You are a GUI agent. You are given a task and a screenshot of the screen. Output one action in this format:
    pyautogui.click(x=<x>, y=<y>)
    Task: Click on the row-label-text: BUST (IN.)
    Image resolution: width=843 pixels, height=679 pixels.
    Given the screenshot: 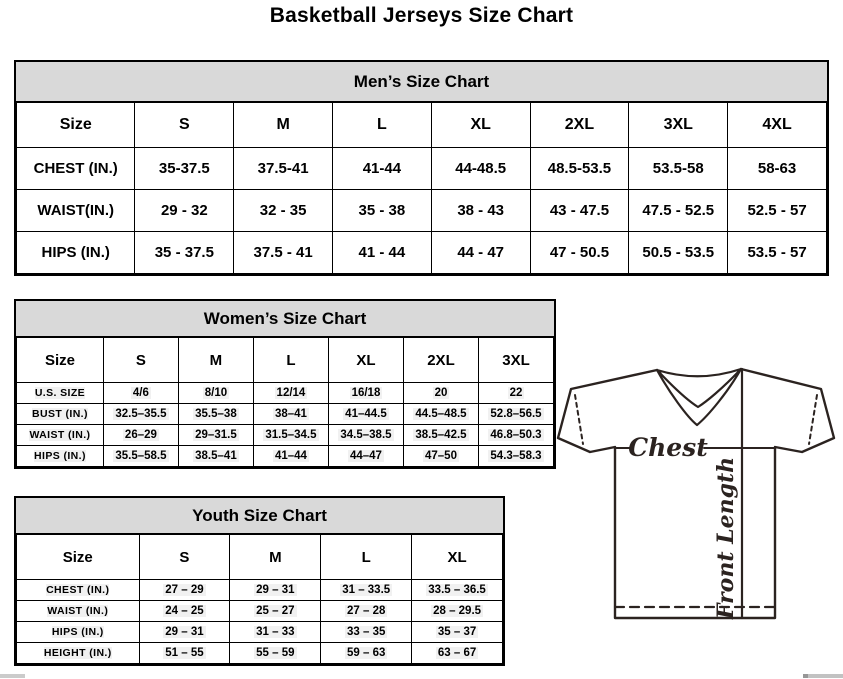 What is the action you would take?
    pyautogui.click(x=59, y=414)
    